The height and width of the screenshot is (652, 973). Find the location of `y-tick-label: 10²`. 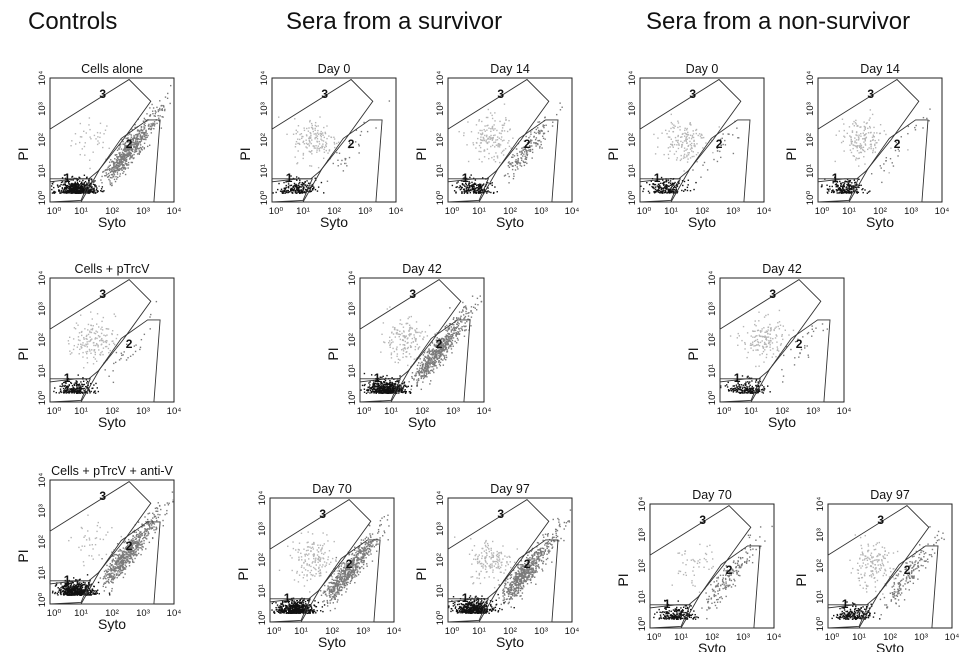

y-tick-label: 10² is located at coordinates (712, 340).